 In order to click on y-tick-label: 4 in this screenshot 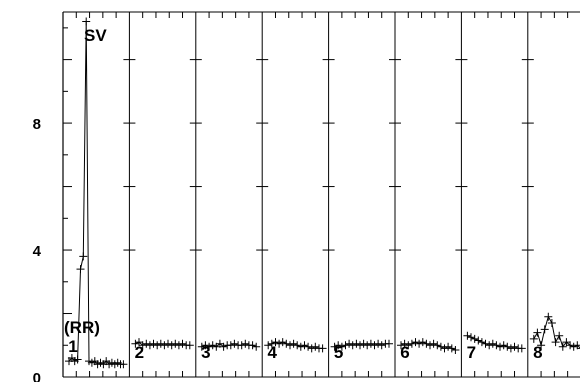, I will do `click(37, 251)`.